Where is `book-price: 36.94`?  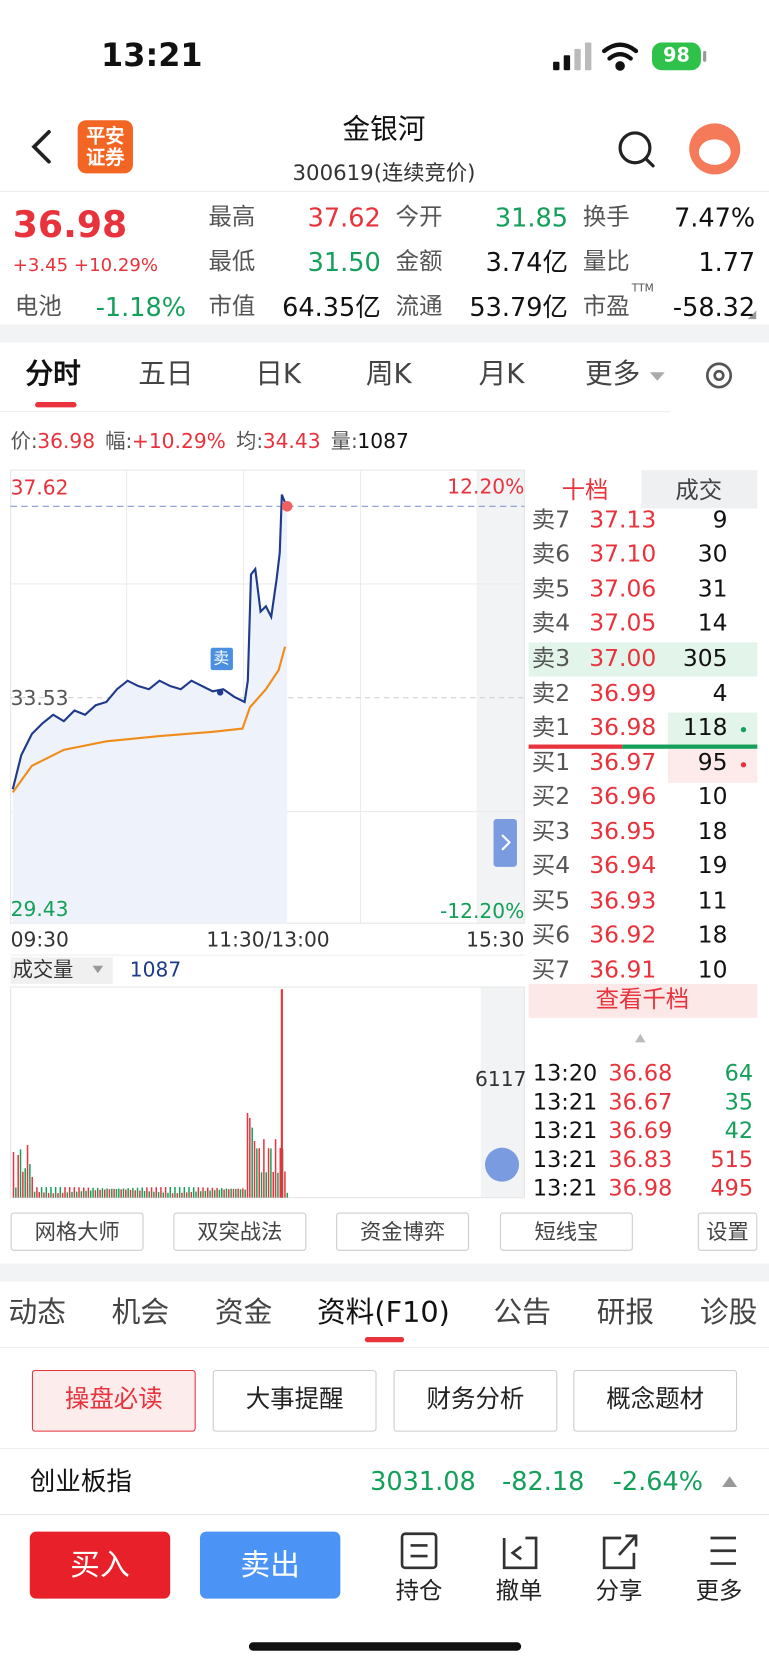
book-price: 36.94 is located at coordinates (623, 866).